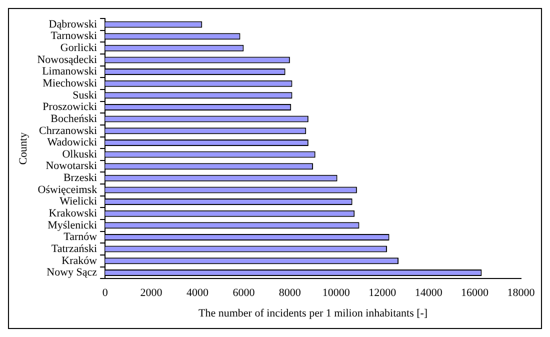 The image size is (550, 337). Describe the element at coordinates (81, 237) in the screenshot. I see `y-tick-label: Tarnów` at that location.